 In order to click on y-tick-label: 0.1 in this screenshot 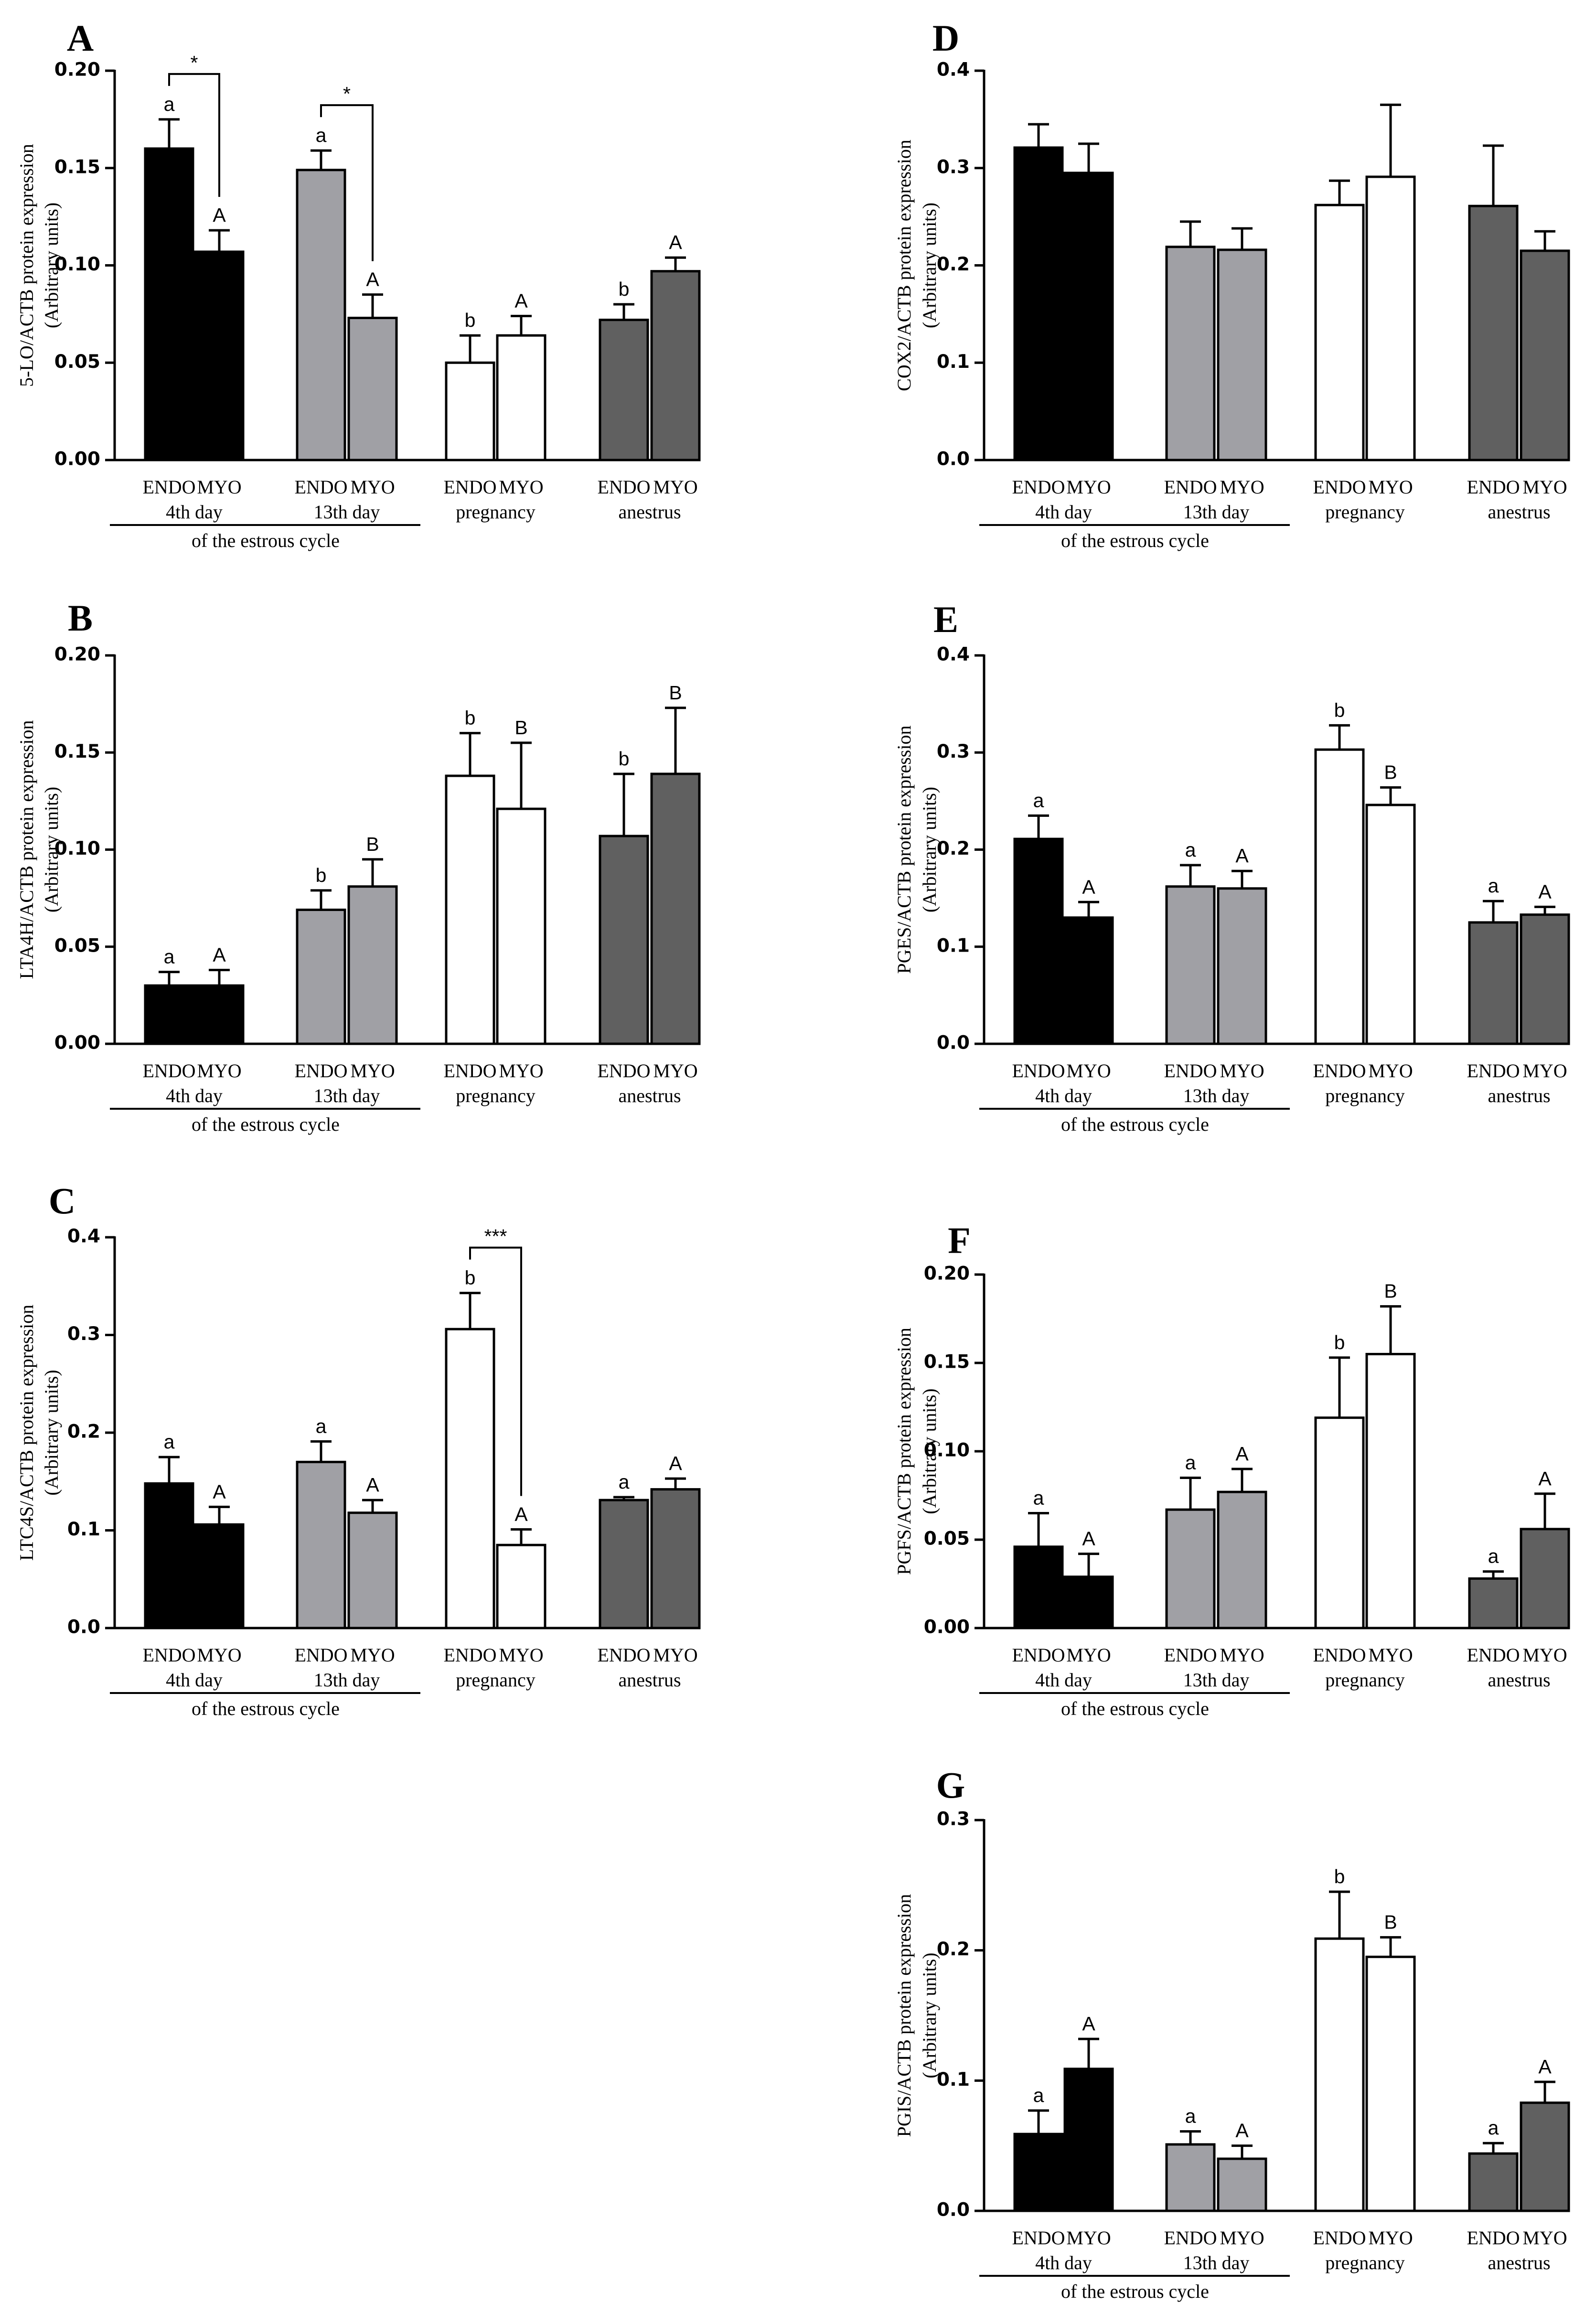, I will do `click(953, 945)`.